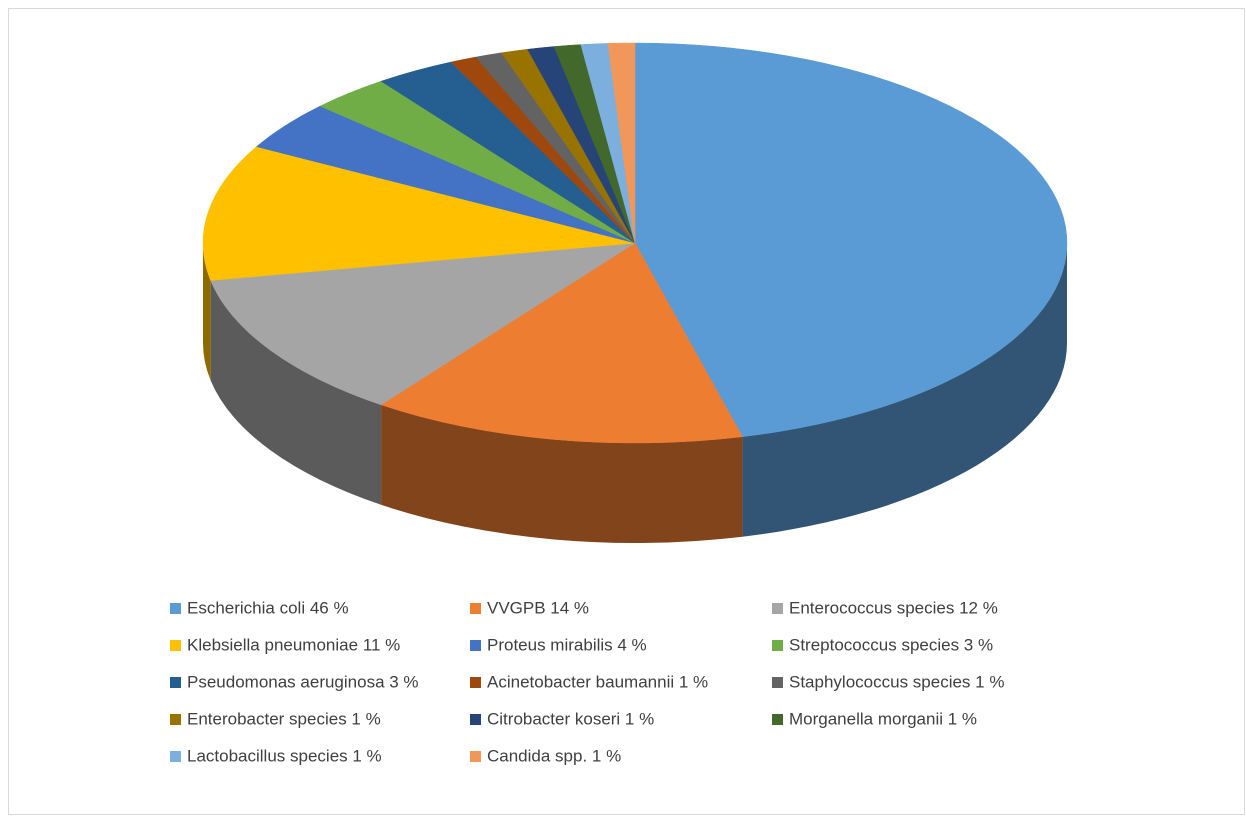 This screenshot has height=816, width=1246. Describe the element at coordinates (268, 607) in the screenshot. I see `legend-label: Escherichia coli 46 %` at that location.